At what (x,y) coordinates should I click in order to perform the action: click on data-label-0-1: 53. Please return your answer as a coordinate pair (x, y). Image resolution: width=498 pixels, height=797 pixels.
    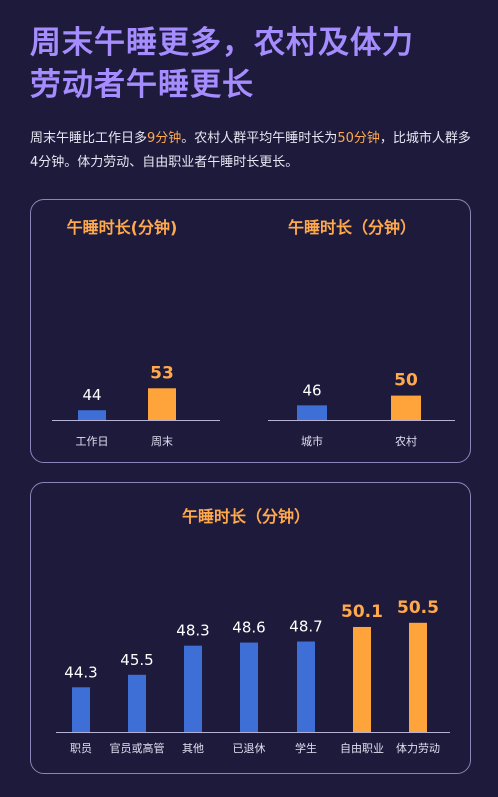
    Looking at the image, I should click on (162, 373).